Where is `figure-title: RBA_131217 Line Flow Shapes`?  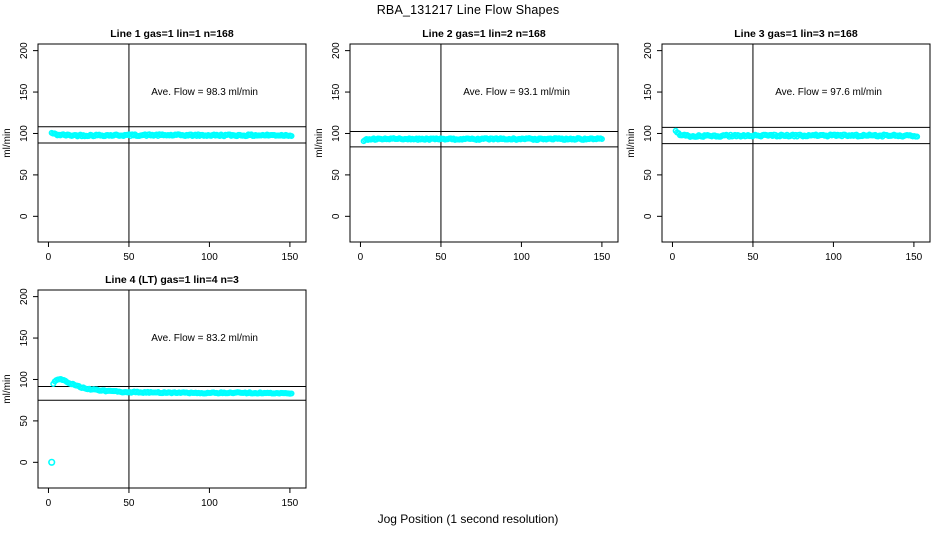 figure-title: RBA_131217 Line Flow Shapes is located at coordinates (468, 10).